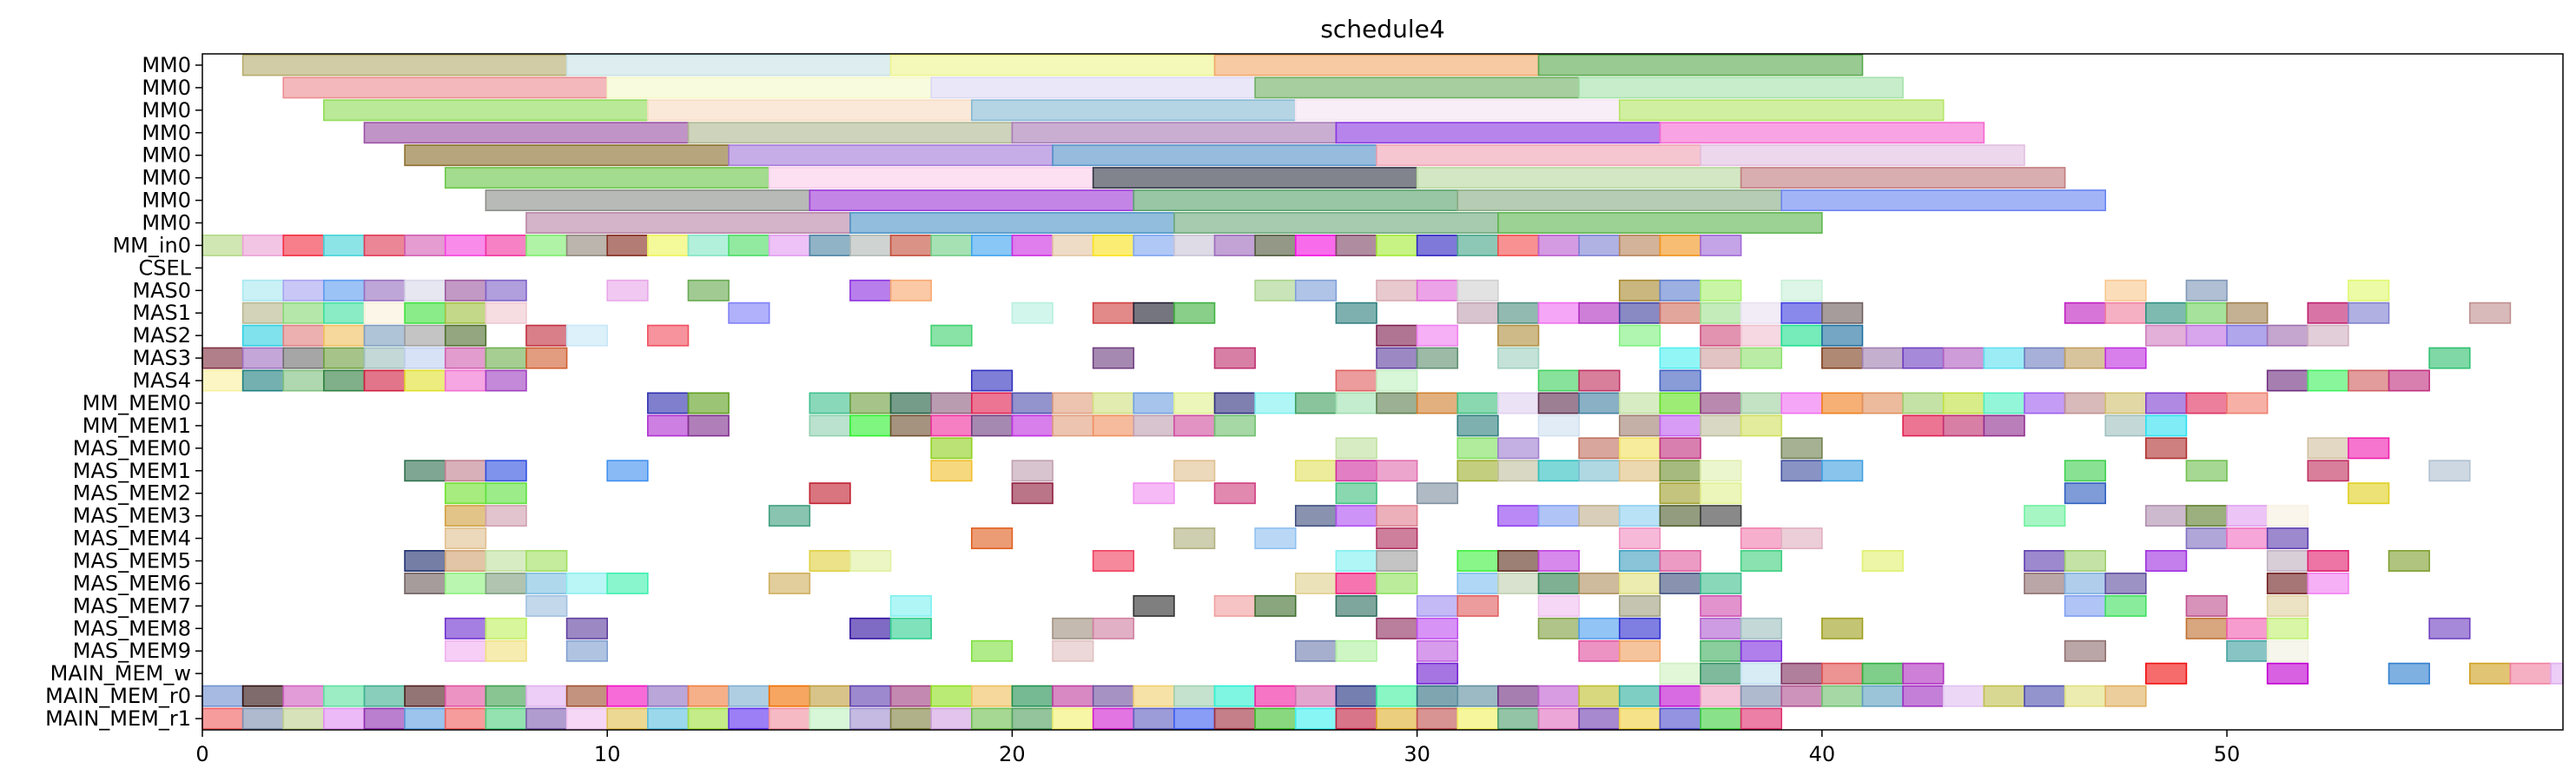 The height and width of the screenshot is (782, 2576). What do you see at coordinates (1417, 754) in the screenshot?
I see `x-tick-label: 30` at bounding box center [1417, 754].